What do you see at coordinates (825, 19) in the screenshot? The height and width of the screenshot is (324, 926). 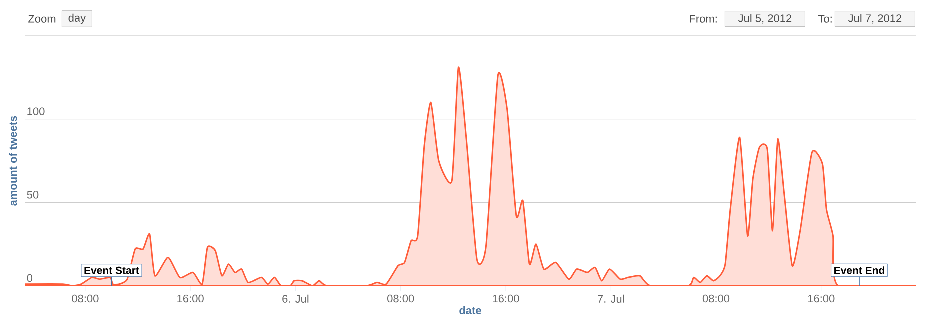 I see `text: To:` at bounding box center [825, 19].